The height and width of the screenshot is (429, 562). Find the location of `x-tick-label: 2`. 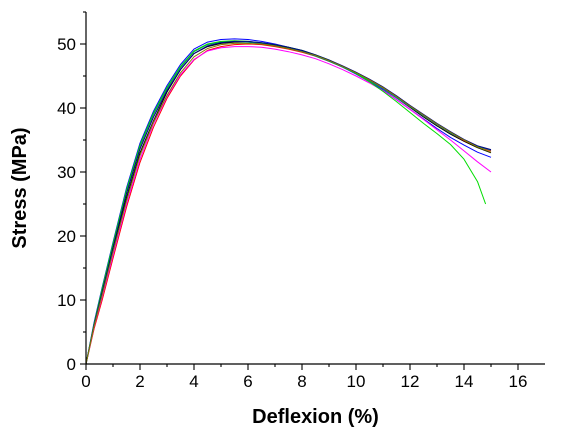

x-tick-label: 2 is located at coordinates (139, 381).